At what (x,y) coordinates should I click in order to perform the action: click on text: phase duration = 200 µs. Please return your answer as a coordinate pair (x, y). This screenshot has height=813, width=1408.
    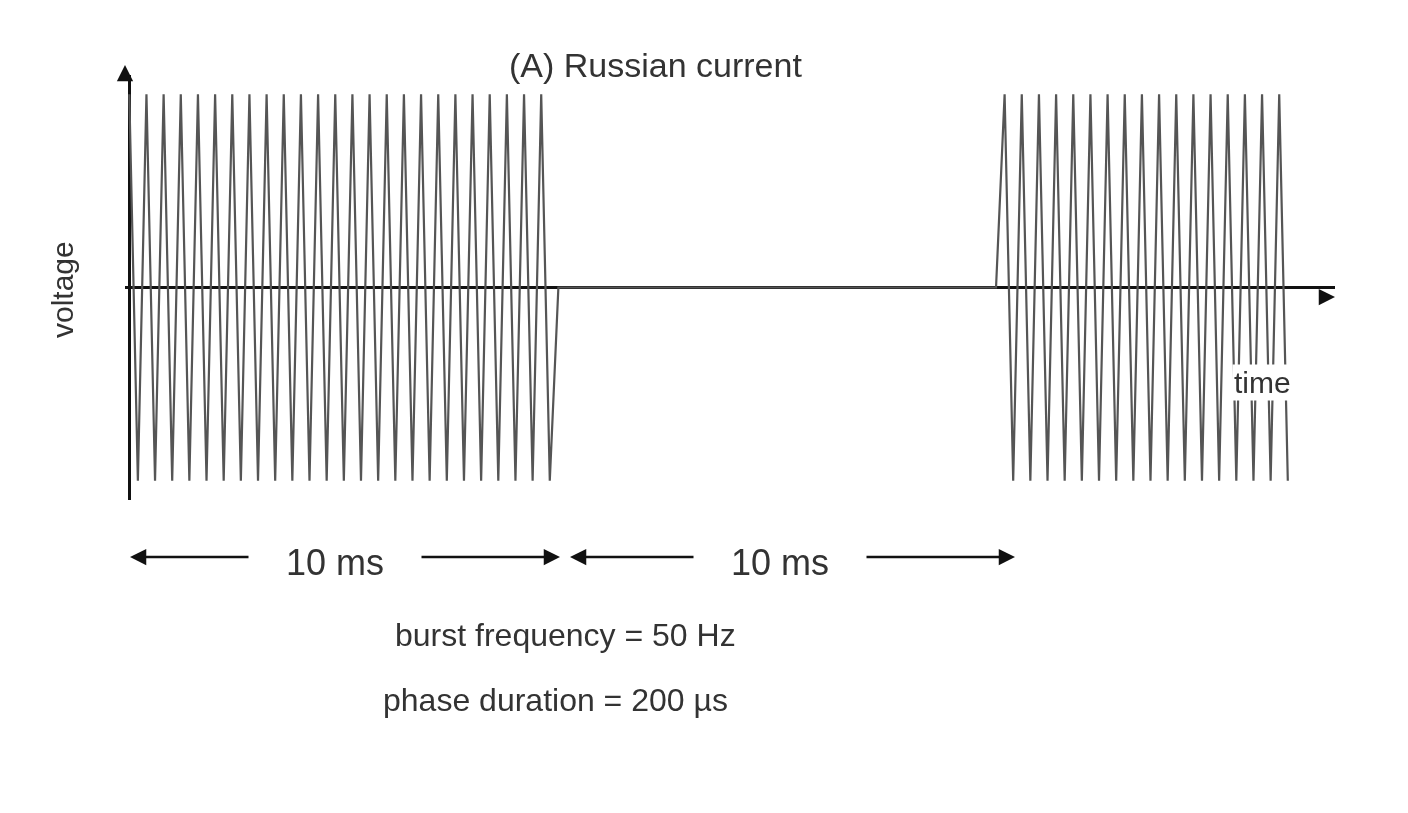
    Looking at the image, I should click on (555, 700).